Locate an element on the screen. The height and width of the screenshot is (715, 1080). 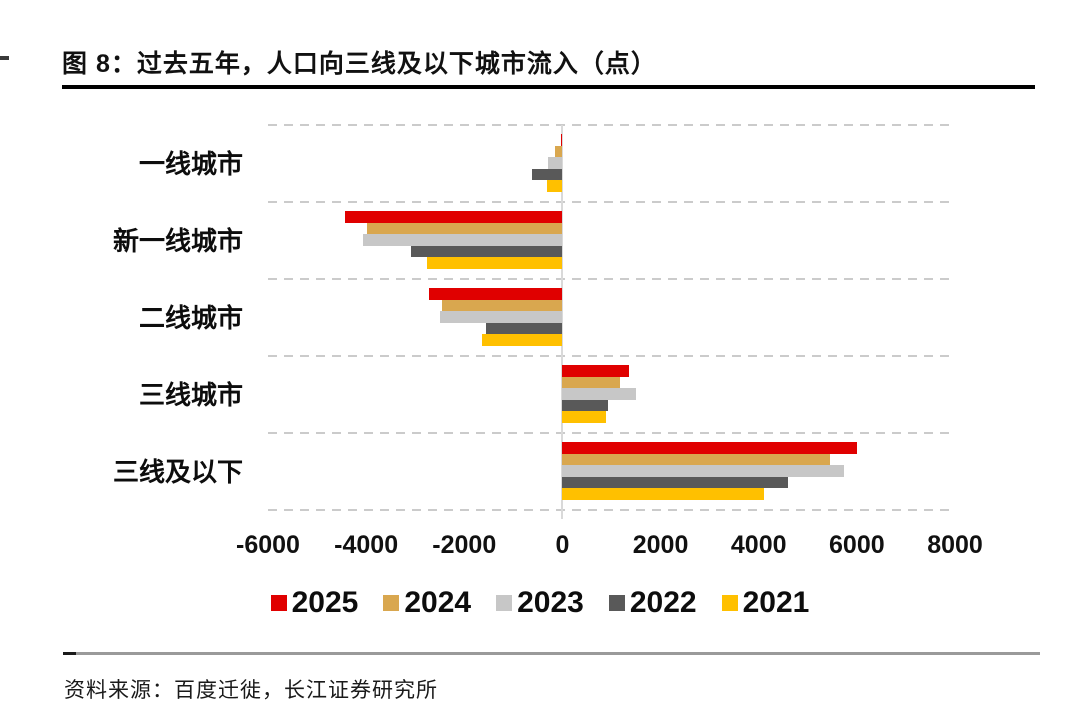
legend-item-2023: 2023 is located at coordinates (540, 603).